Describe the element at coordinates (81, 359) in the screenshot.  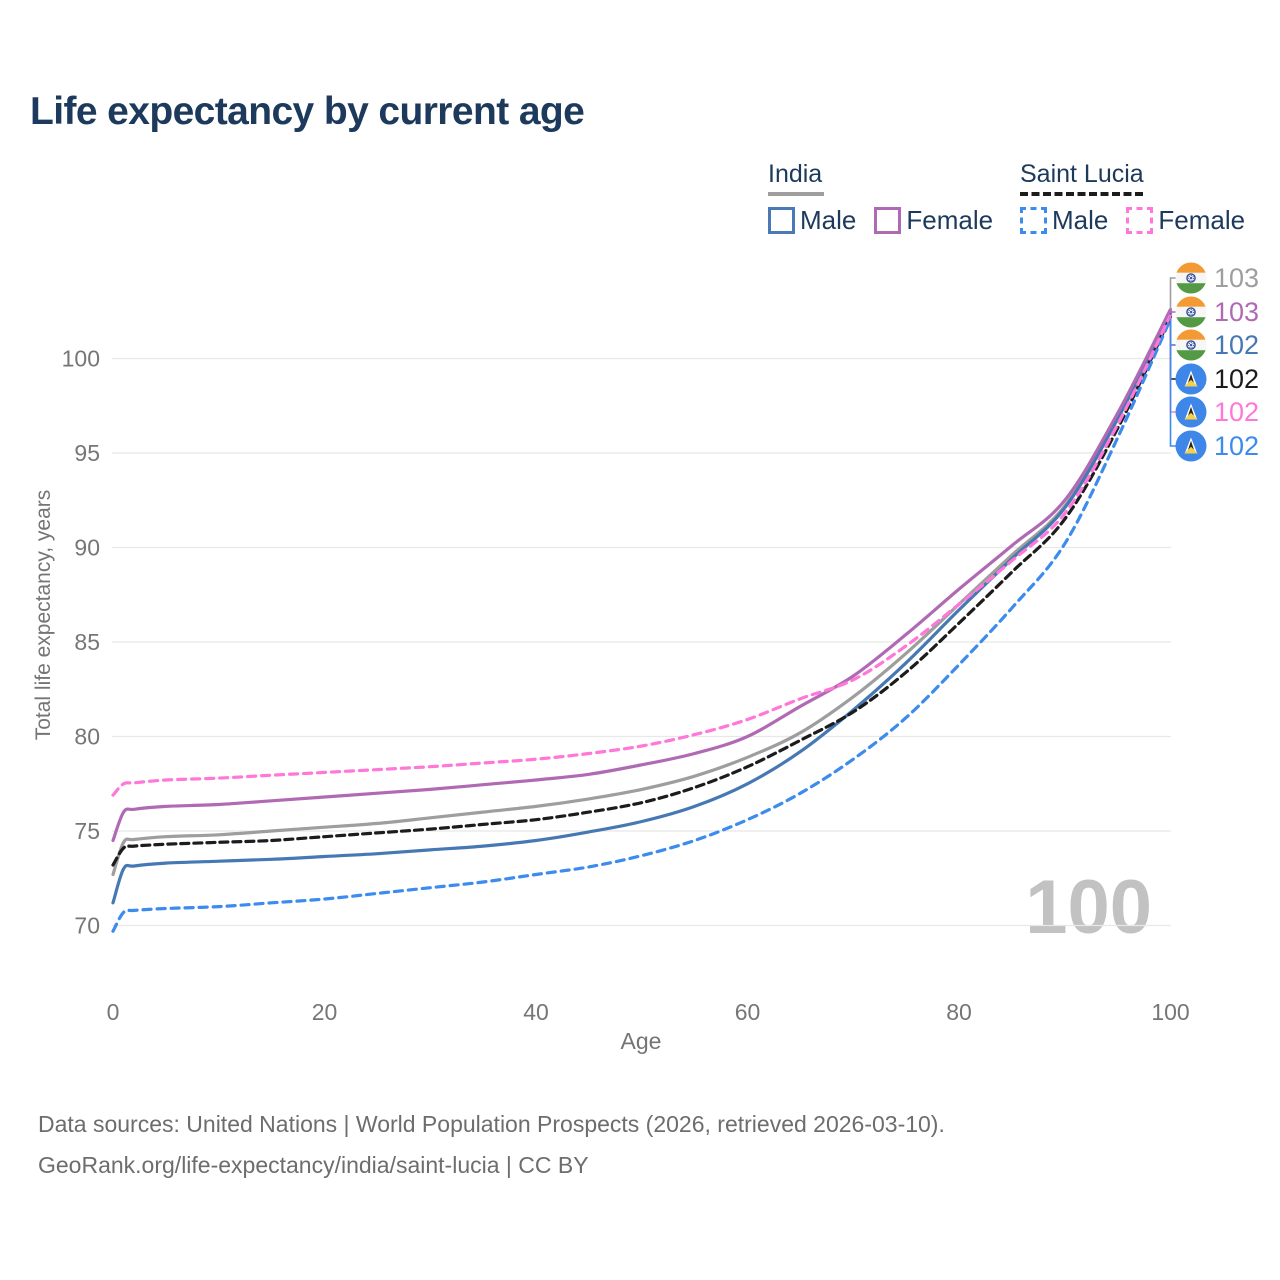
I see `y-tick-label: 100` at that location.